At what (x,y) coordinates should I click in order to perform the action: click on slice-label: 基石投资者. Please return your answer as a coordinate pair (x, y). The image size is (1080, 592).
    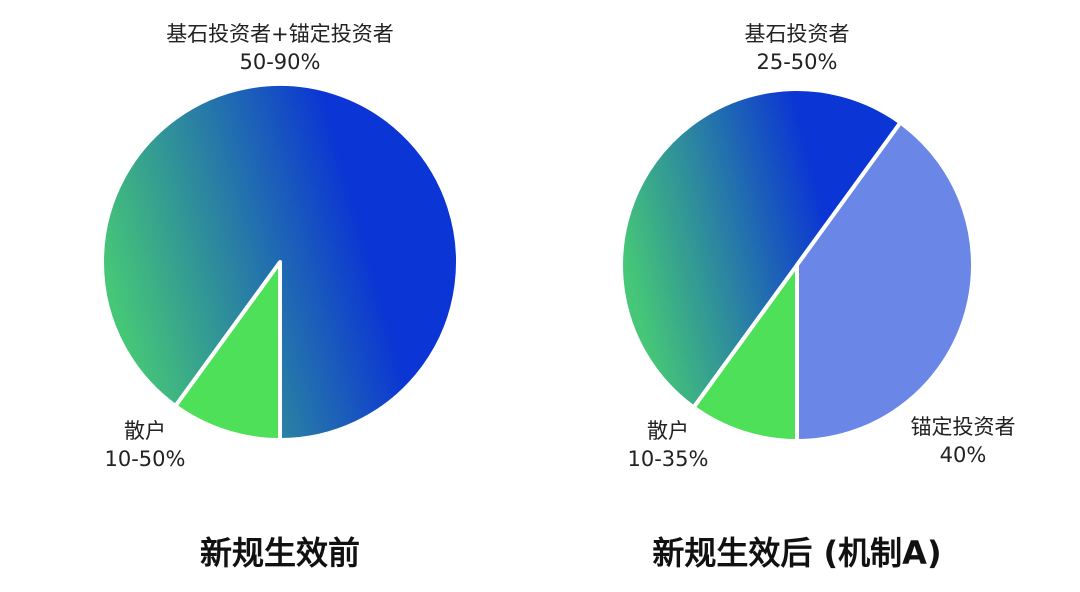
    Looking at the image, I should click on (797, 34).